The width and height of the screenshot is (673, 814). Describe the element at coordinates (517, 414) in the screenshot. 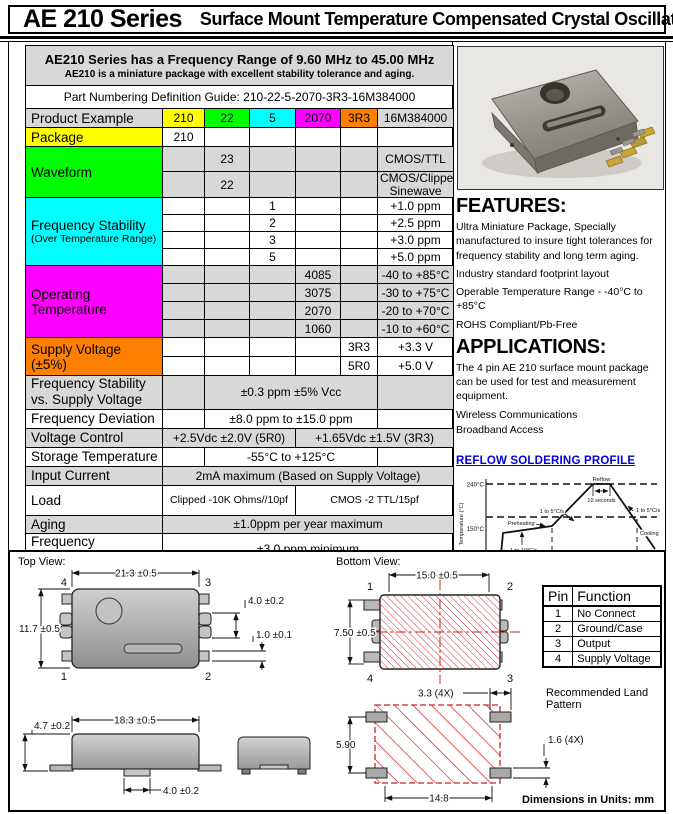

I see `applications-item-2: Wireless Communications` at that location.